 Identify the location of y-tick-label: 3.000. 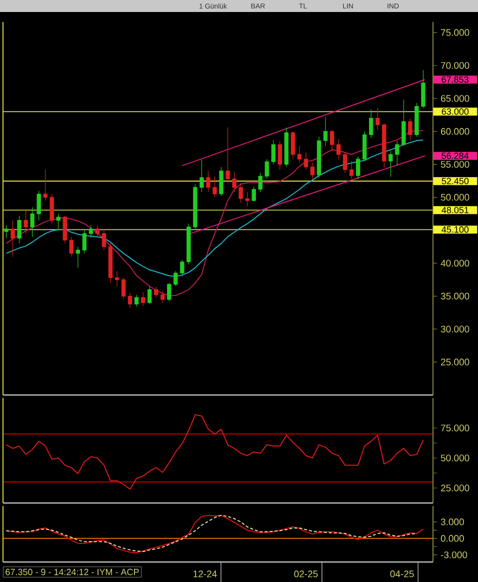
(452, 522).